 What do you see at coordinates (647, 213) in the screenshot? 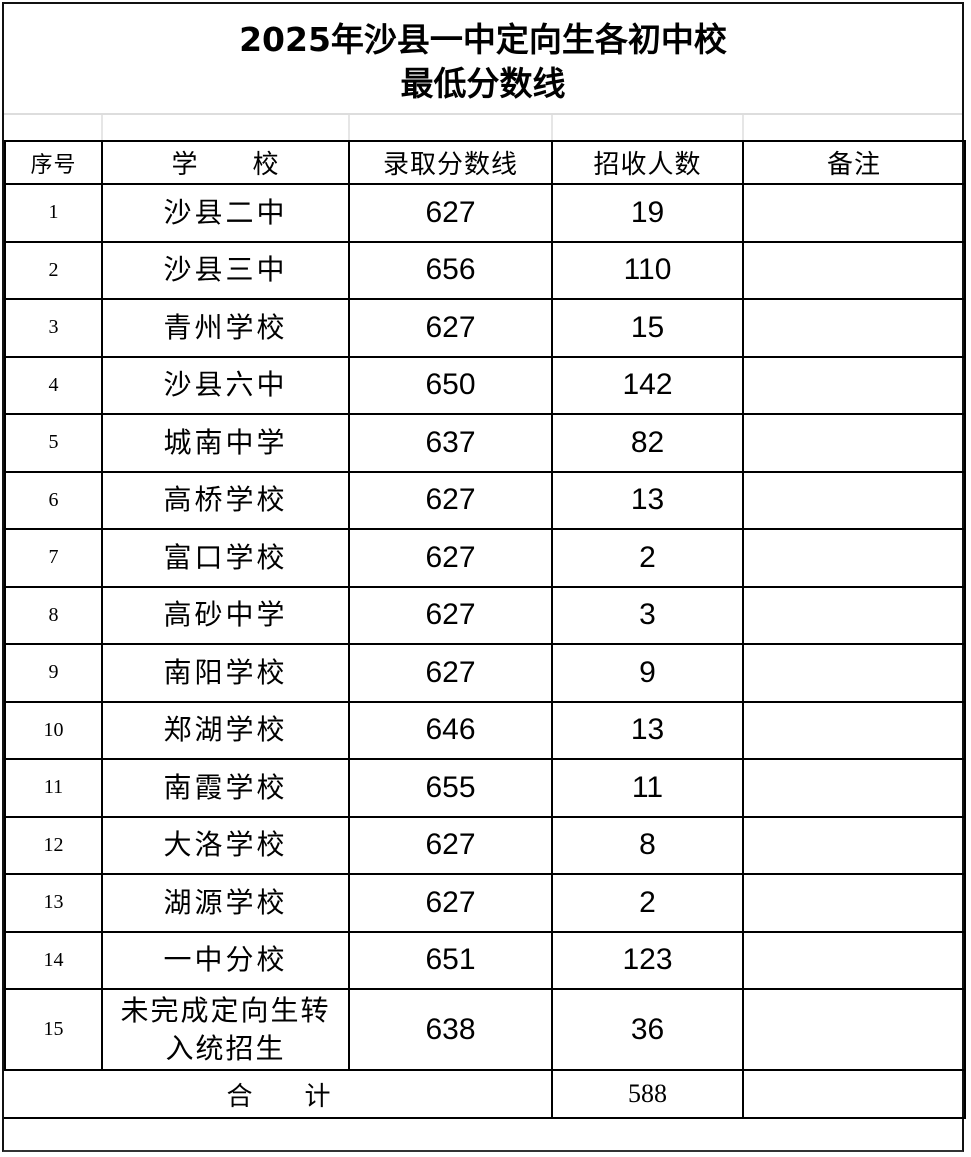
I see `enroll-count: 19` at bounding box center [647, 213].